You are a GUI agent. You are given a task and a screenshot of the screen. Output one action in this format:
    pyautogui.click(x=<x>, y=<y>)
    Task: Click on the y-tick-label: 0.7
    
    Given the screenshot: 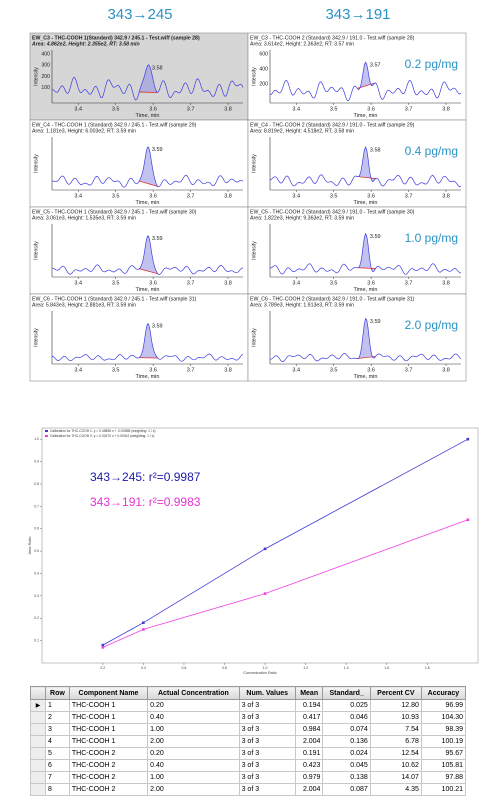 What is the action you would take?
    pyautogui.click(x=36, y=506)
    